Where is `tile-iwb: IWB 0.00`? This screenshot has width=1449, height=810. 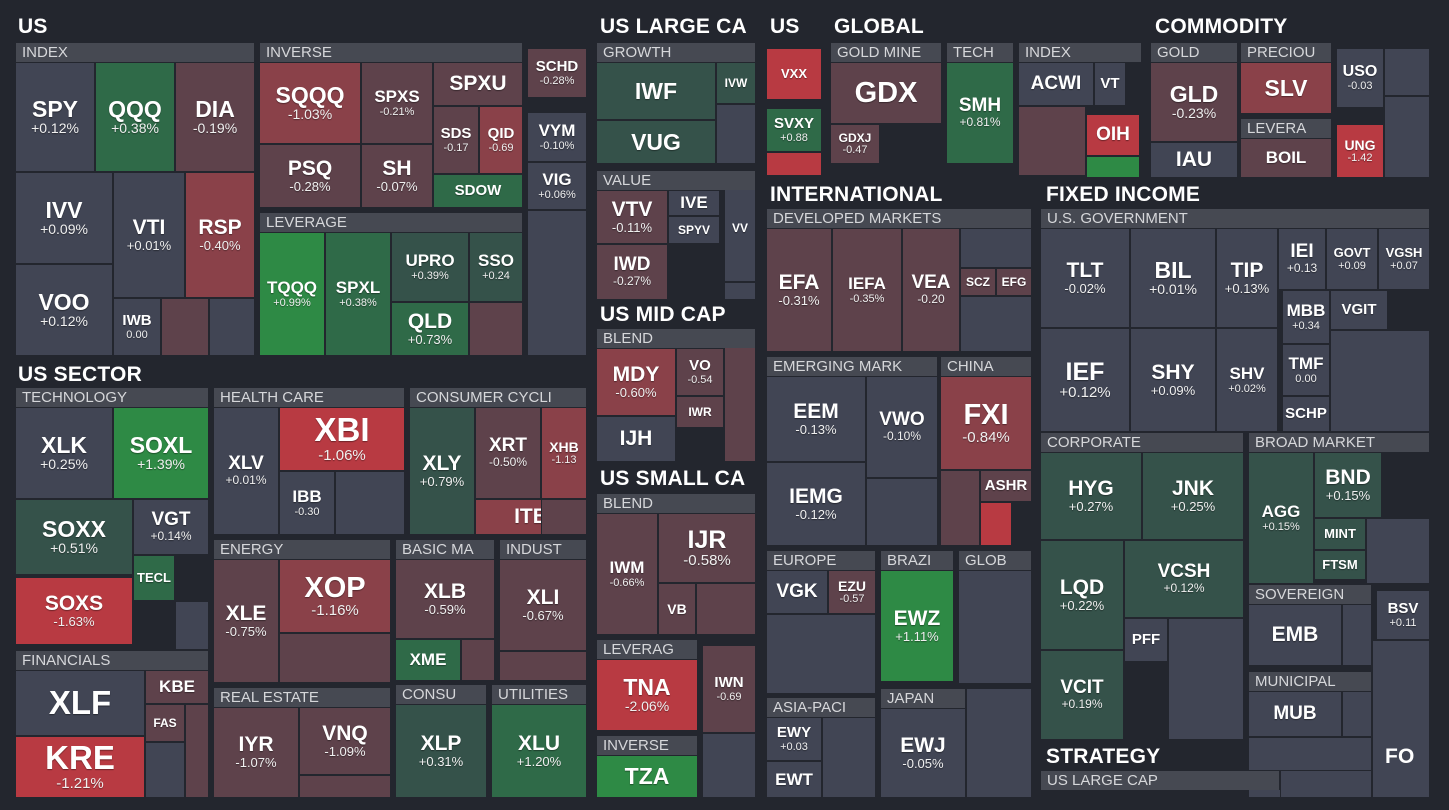
tile-iwb: IWB 0.00 is located at coordinates (137, 327).